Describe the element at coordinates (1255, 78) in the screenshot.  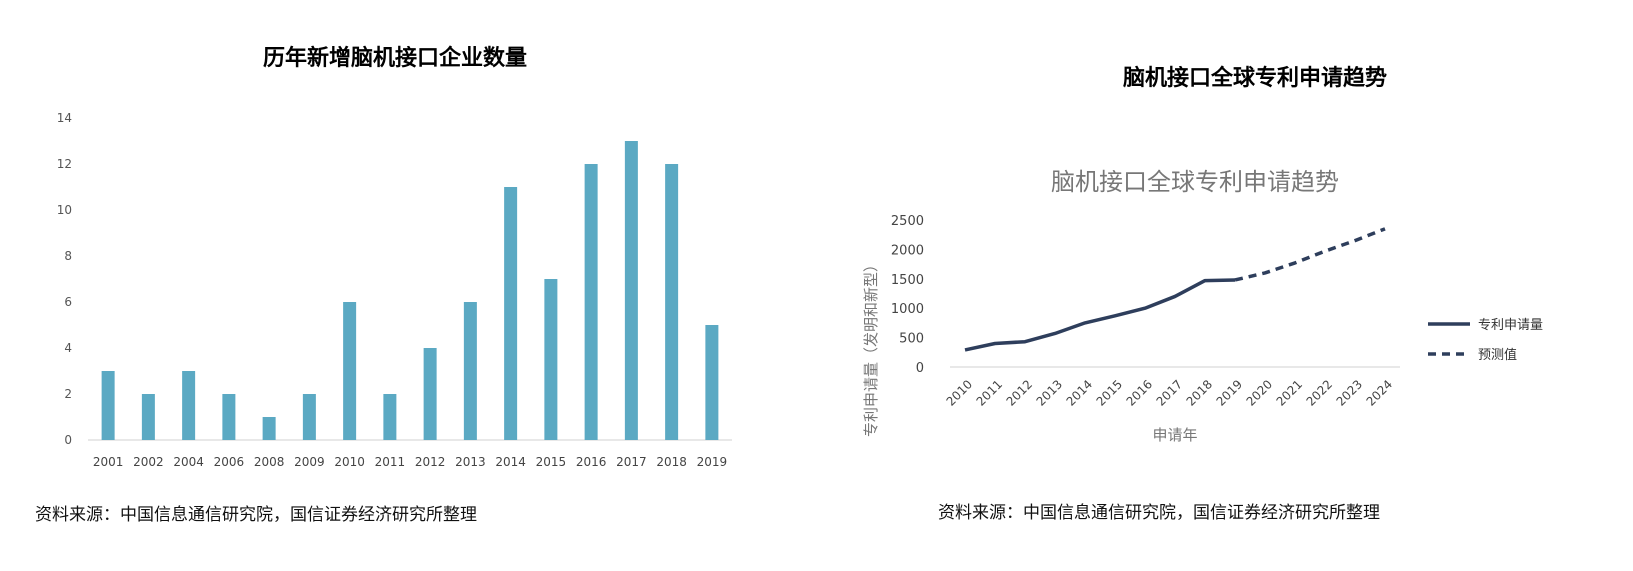
I see `right-chart-title: 脑机接口全球专利申请趋势` at that location.